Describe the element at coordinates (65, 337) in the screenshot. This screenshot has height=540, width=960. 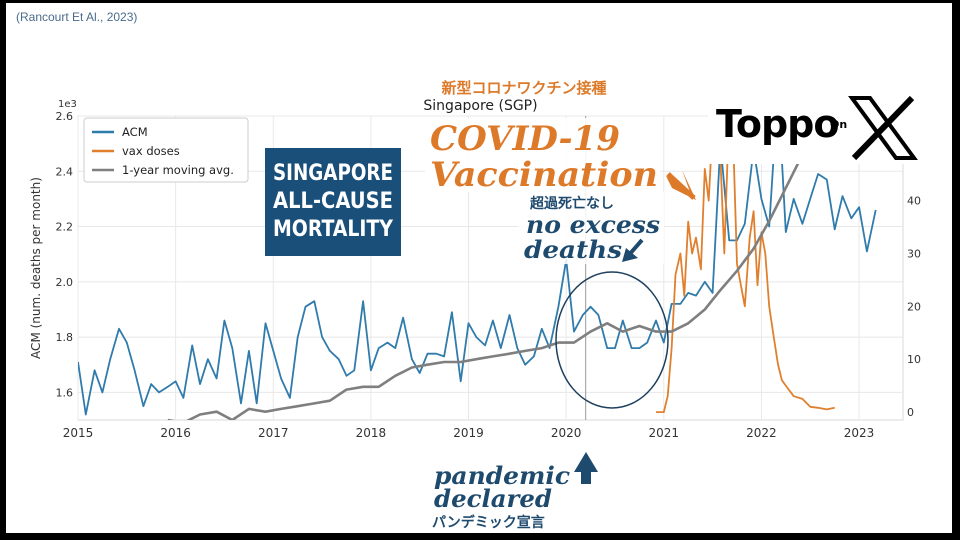
I see `y-tick-label: 1.8` at that location.